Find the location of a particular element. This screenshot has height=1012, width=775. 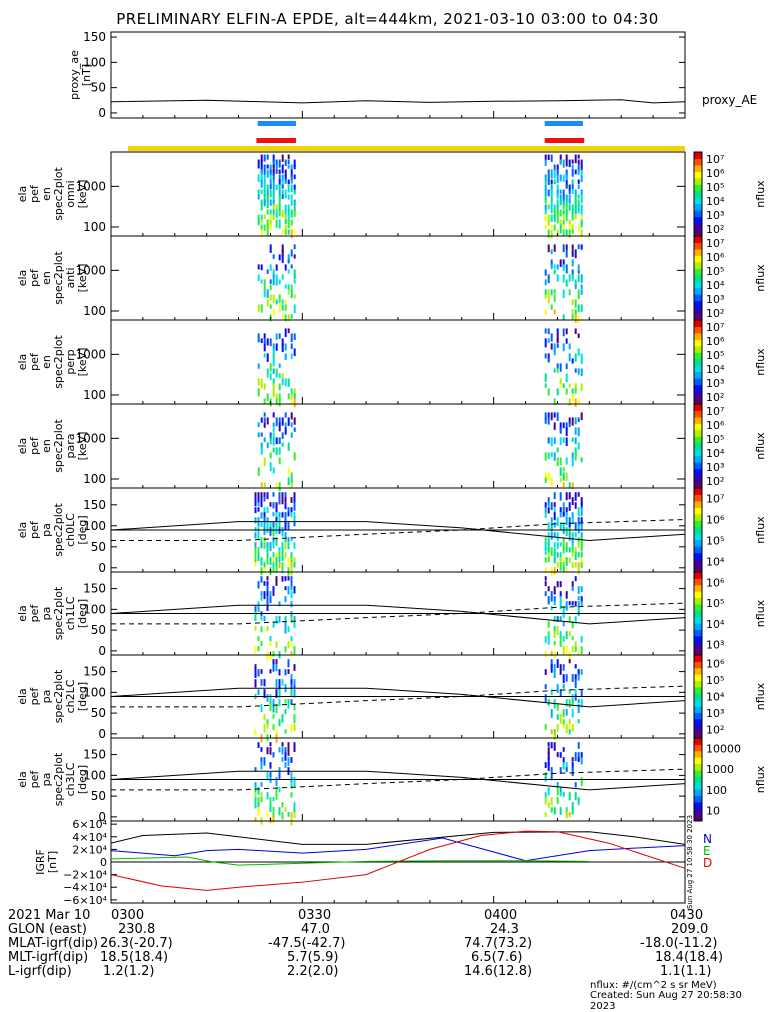

spec-4-b-px is located at coordinates (566, 426).